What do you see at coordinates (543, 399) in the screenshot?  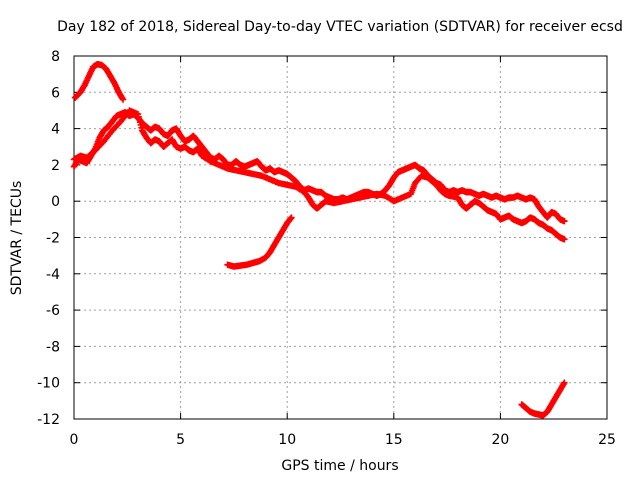 I see `series-arc-late-low` at bounding box center [543, 399].